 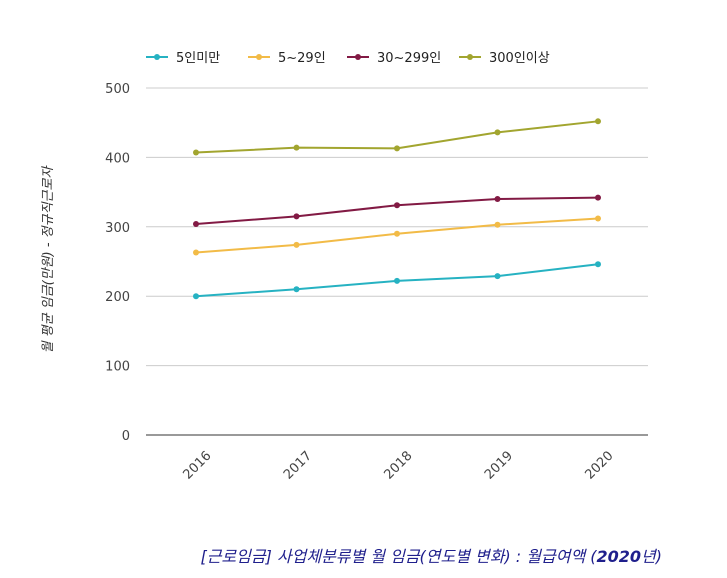 I want to click on series-300인이상, so click(x=397, y=137).